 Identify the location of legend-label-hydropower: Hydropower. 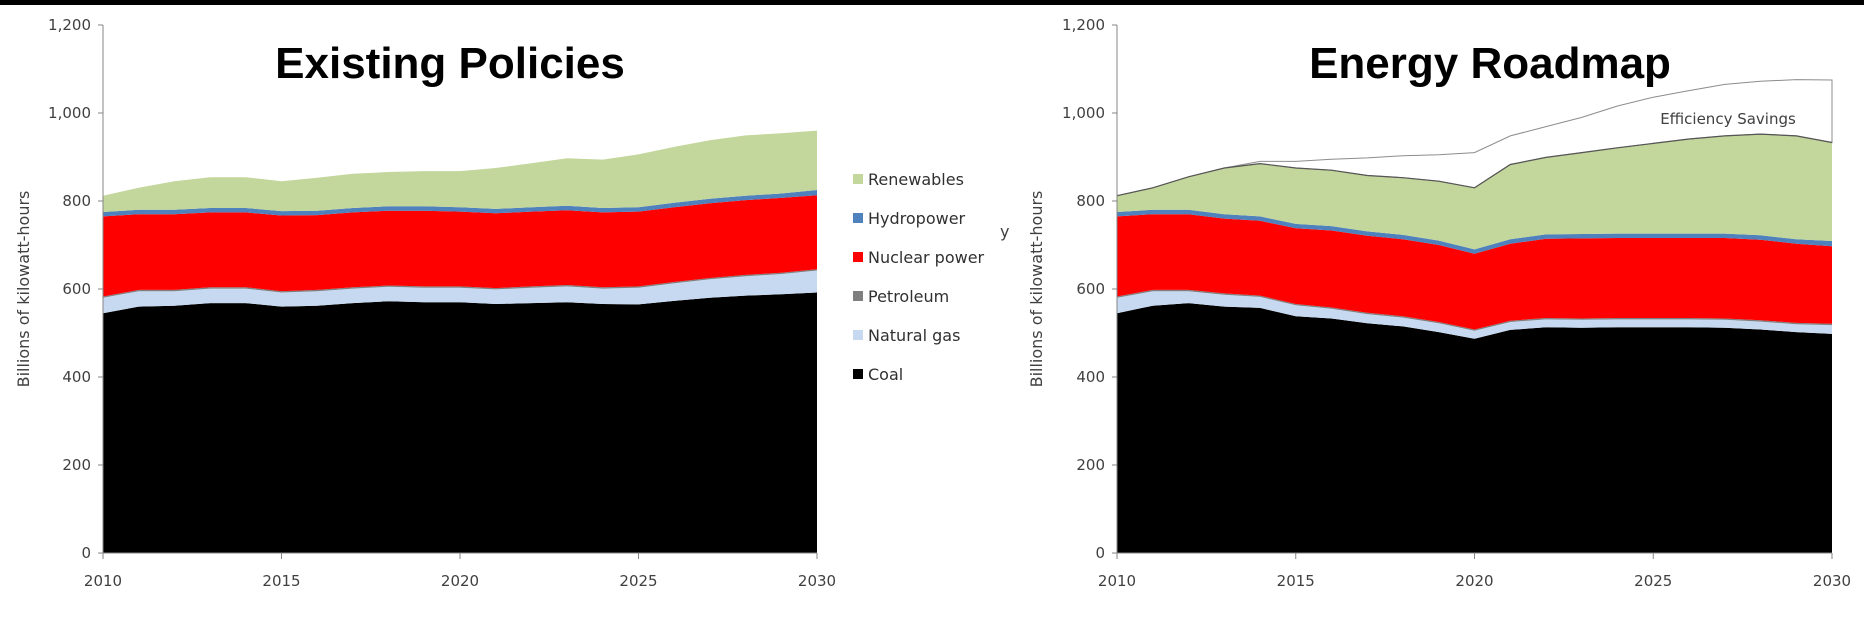
(917, 218).